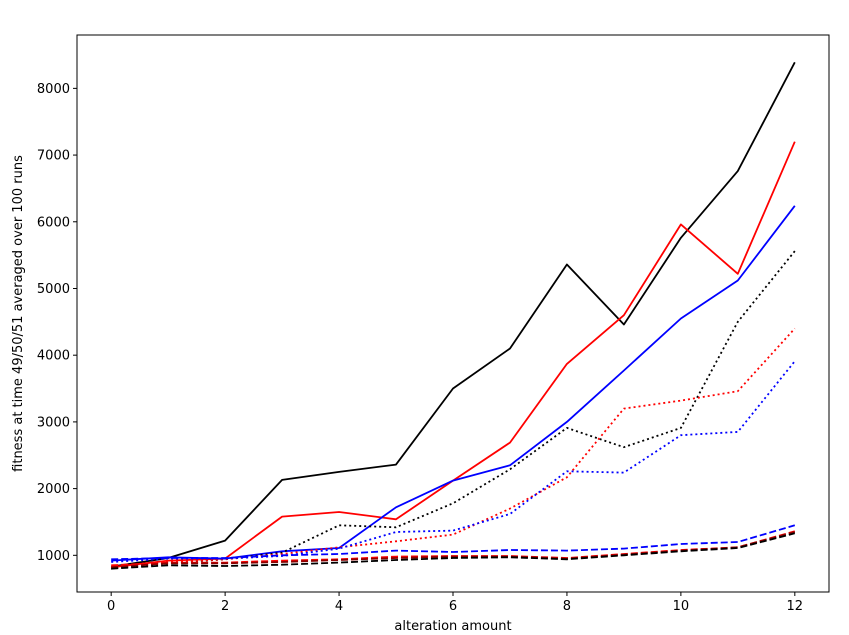 This screenshot has height=635, width=849. What do you see at coordinates (53, 156) in the screenshot?
I see `y-tick-label: 7000` at bounding box center [53, 156].